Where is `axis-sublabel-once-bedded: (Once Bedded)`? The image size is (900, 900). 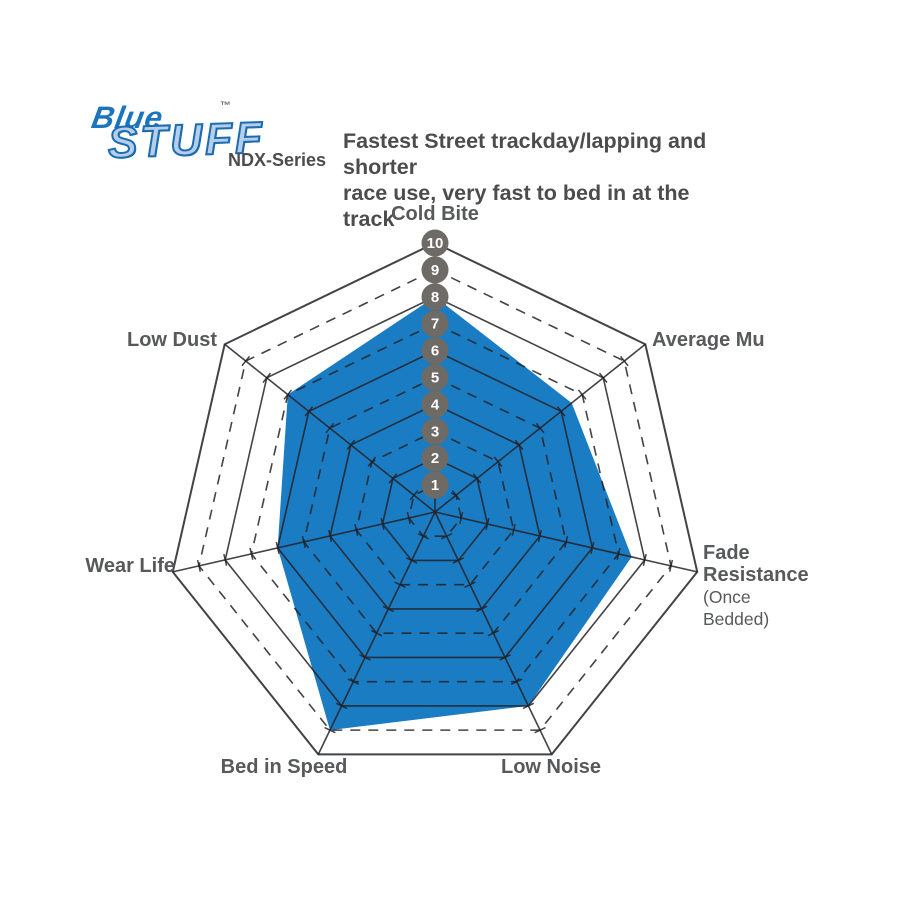 axis-sublabel-once-bedded: (Once Bedded) is located at coordinates (736, 608).